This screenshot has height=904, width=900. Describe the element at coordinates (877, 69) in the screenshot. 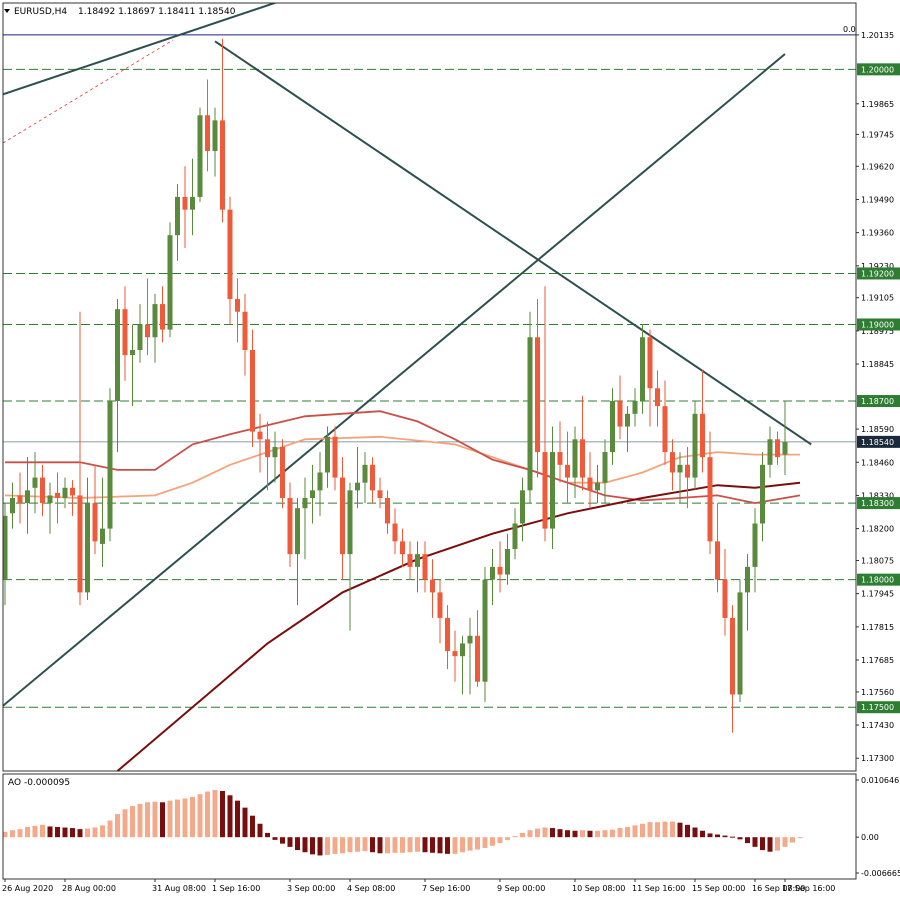

I see `level-badge-label: 1.20000` at that location.